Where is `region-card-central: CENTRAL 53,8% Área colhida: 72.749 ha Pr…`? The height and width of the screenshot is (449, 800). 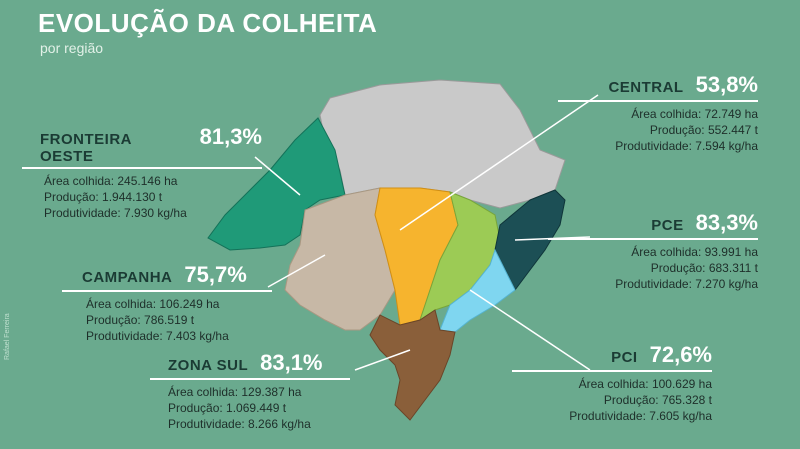 region-card-central: CENTRAL 53,8% Área colhida: 72.749 ha Pr… is located at coordinates (658, 113).